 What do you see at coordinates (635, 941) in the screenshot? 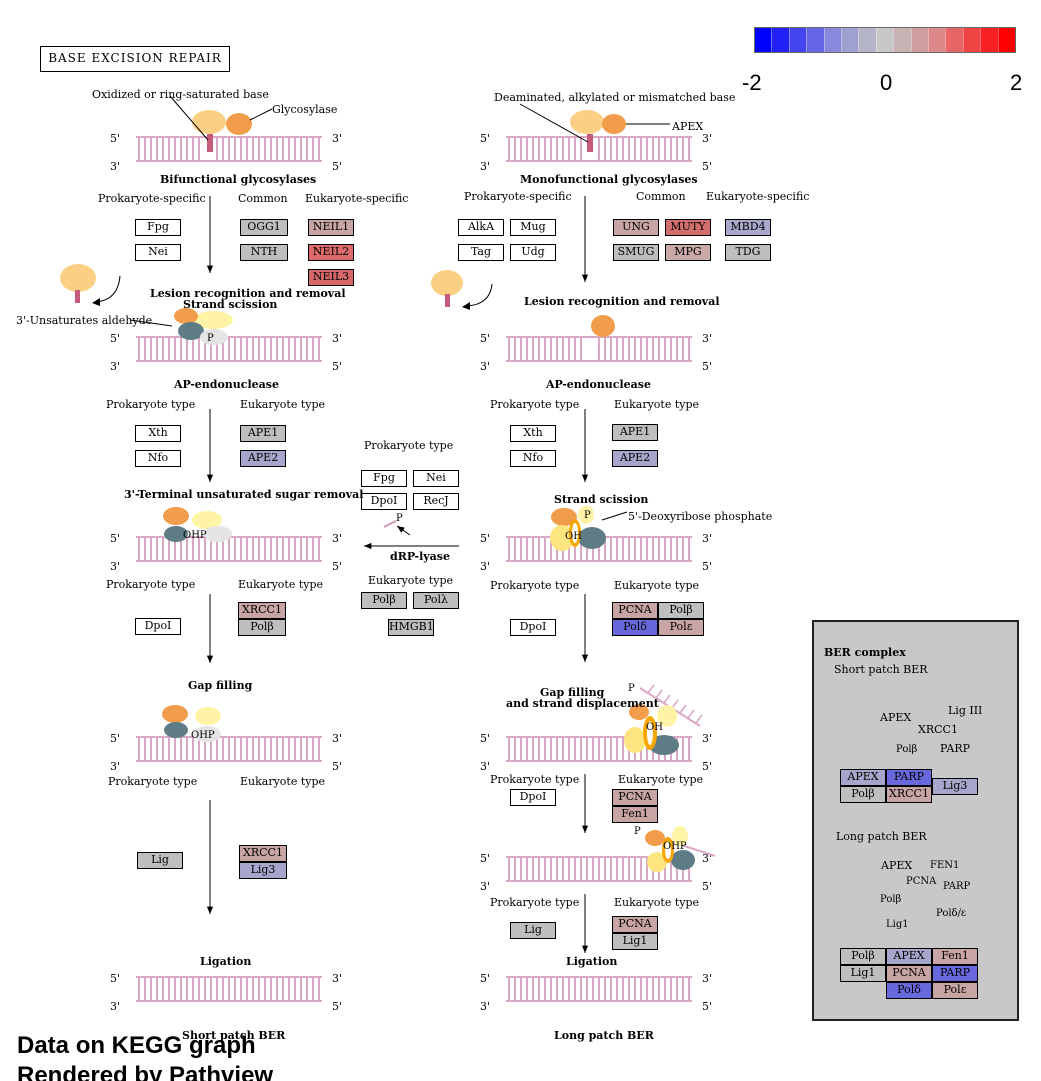
I see `gene-box-lig1-right: Lig1` at bounding box center [635, 941].